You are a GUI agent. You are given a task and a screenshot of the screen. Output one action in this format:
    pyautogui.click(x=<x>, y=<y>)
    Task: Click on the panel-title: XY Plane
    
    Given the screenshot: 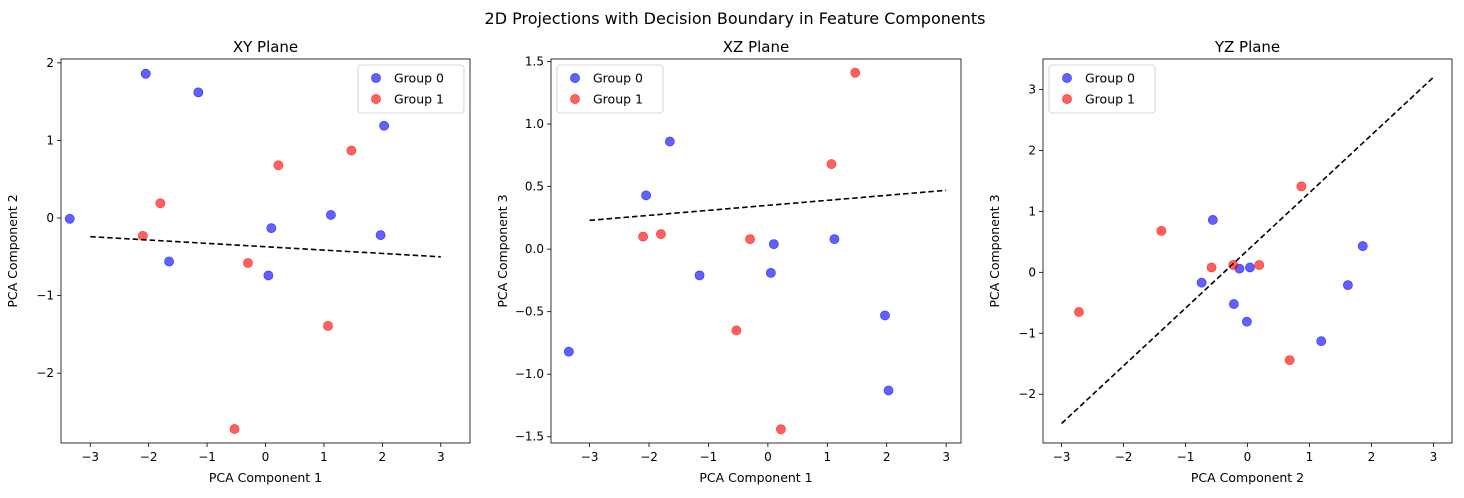 What is the action you would take?
    pyautogui.click(x=265, y=47)
    